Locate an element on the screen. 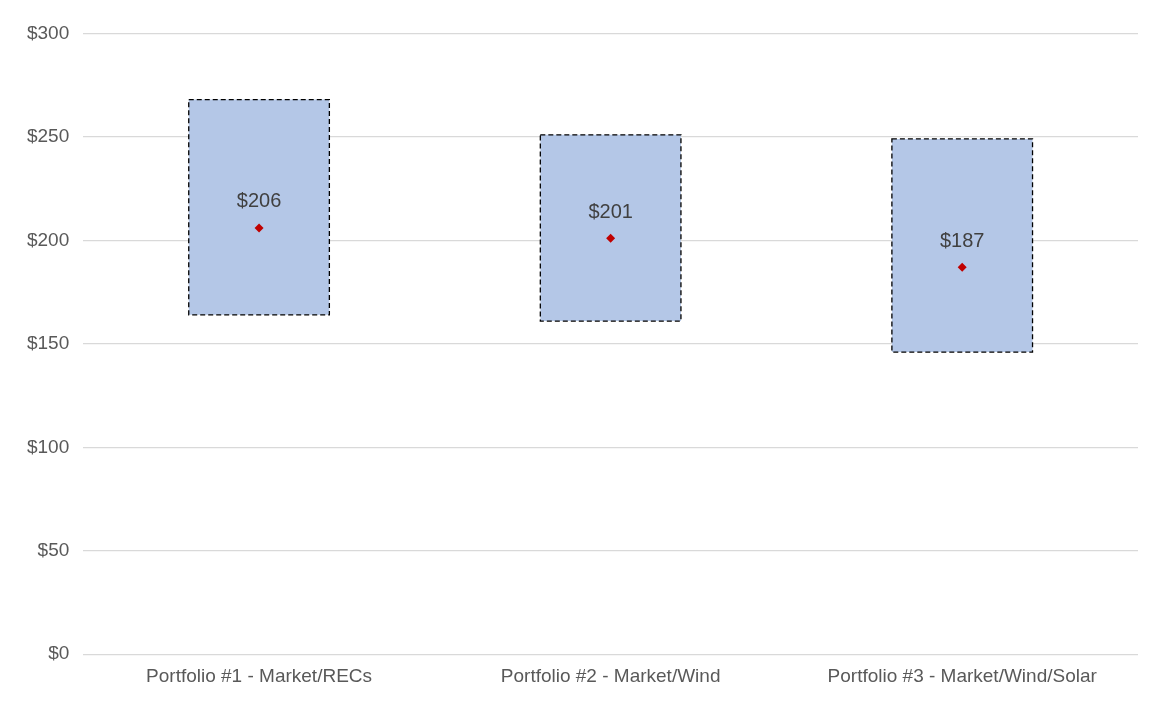 The width and height of the screenshot is (1156, 704). y-tick-label: $50 is located at coordinates (53, 549).